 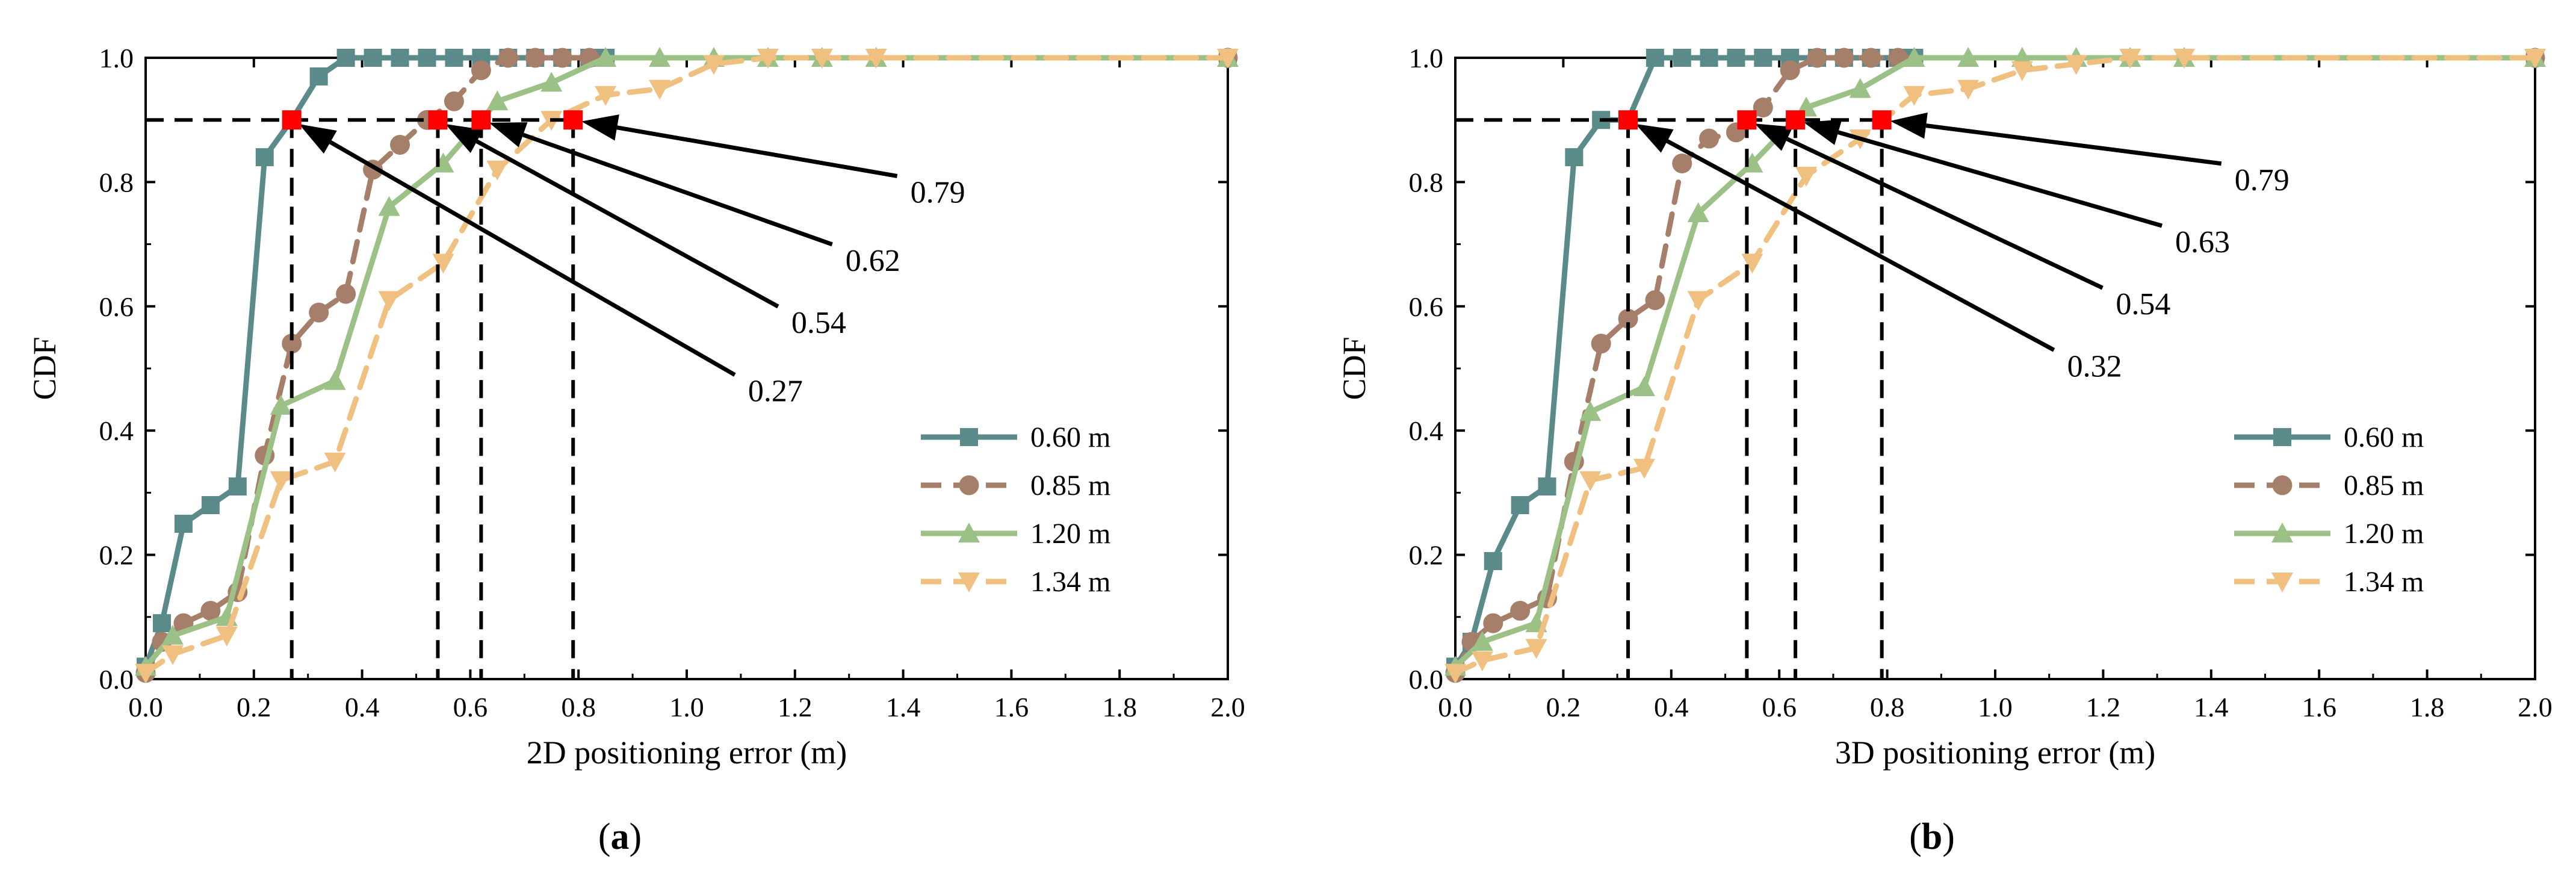 I want to click on caption-open: (, so click(x=604, y=836).